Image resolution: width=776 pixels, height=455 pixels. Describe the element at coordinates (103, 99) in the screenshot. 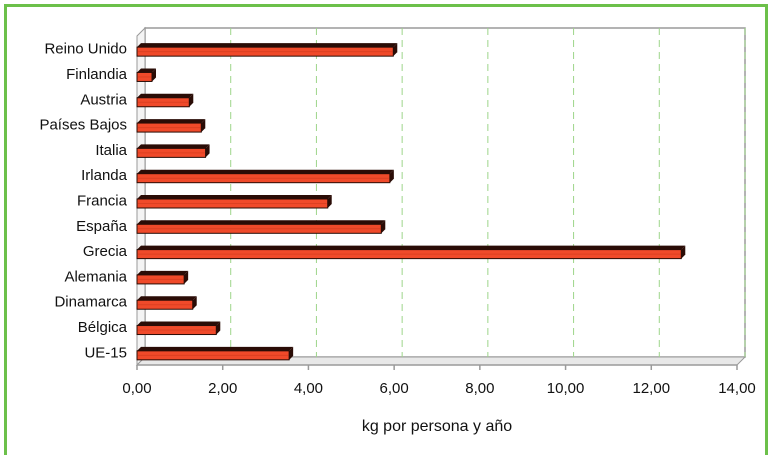

I see `category-label: Austria` at that location.